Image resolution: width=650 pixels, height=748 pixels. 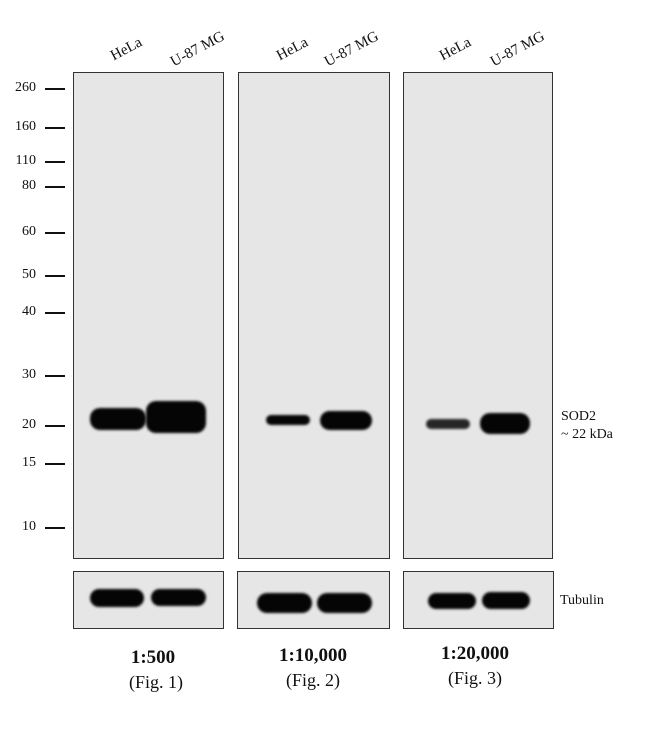 What do you see at coordinates (25, 87) in the screenshot?
I see `mw-marker-label: 260` at bounding box center [25, 87].